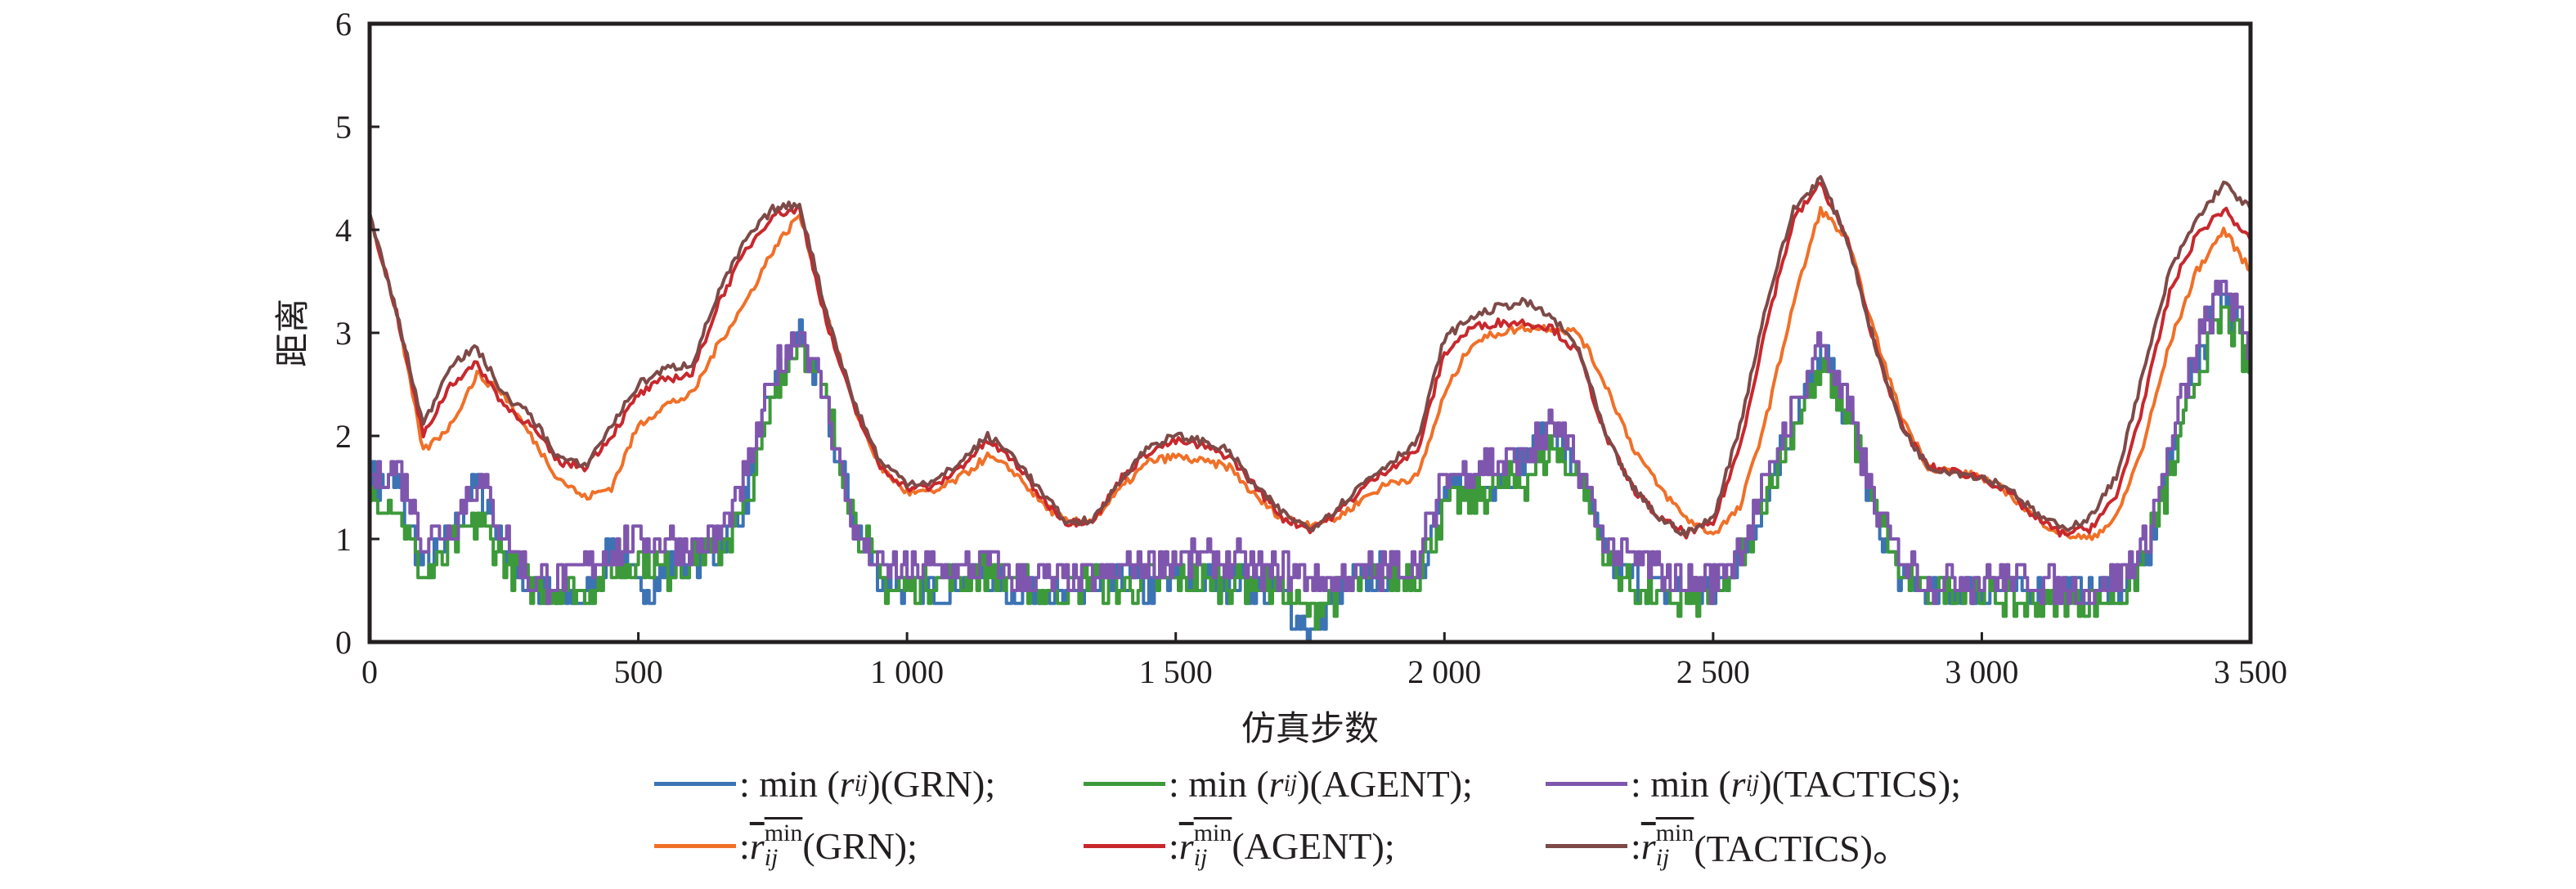 This screenshot has height=889, width=2576. I want to click on x-tick-label: 0, so click(369, 671).